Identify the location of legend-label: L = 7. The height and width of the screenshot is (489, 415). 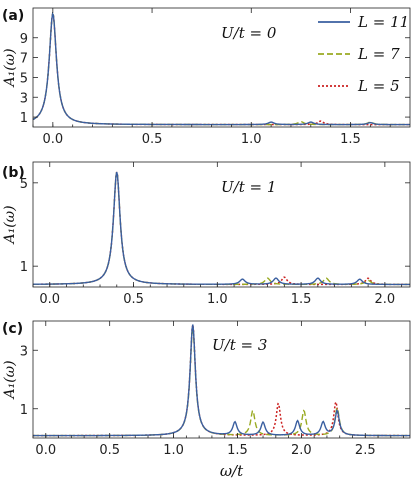
(378, 54).